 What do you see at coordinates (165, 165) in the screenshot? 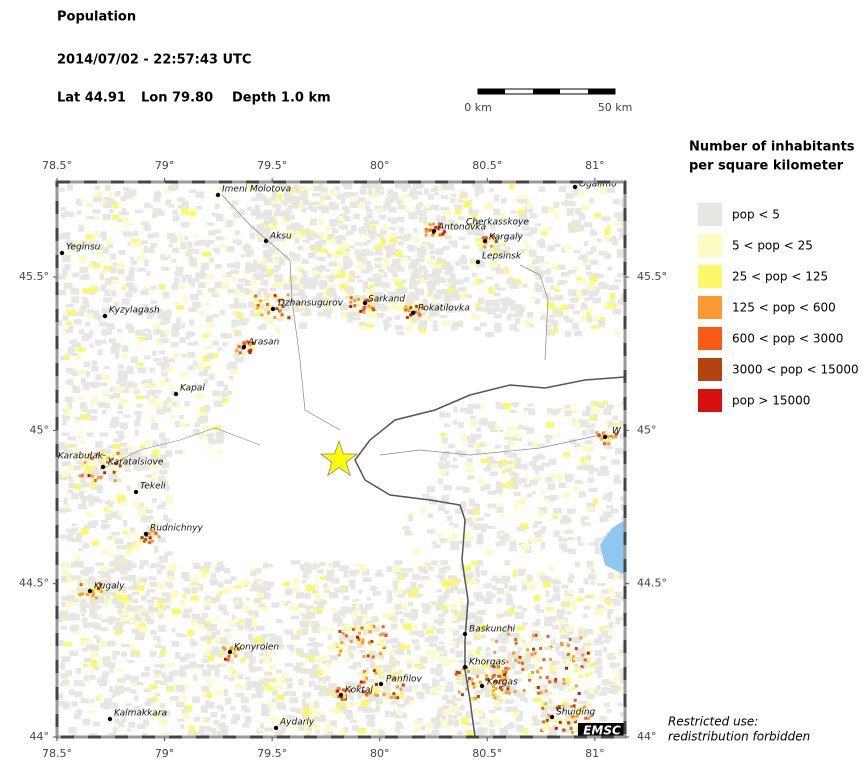
I see `lon-tick-label: 79°` at bounding box center [165, 165].